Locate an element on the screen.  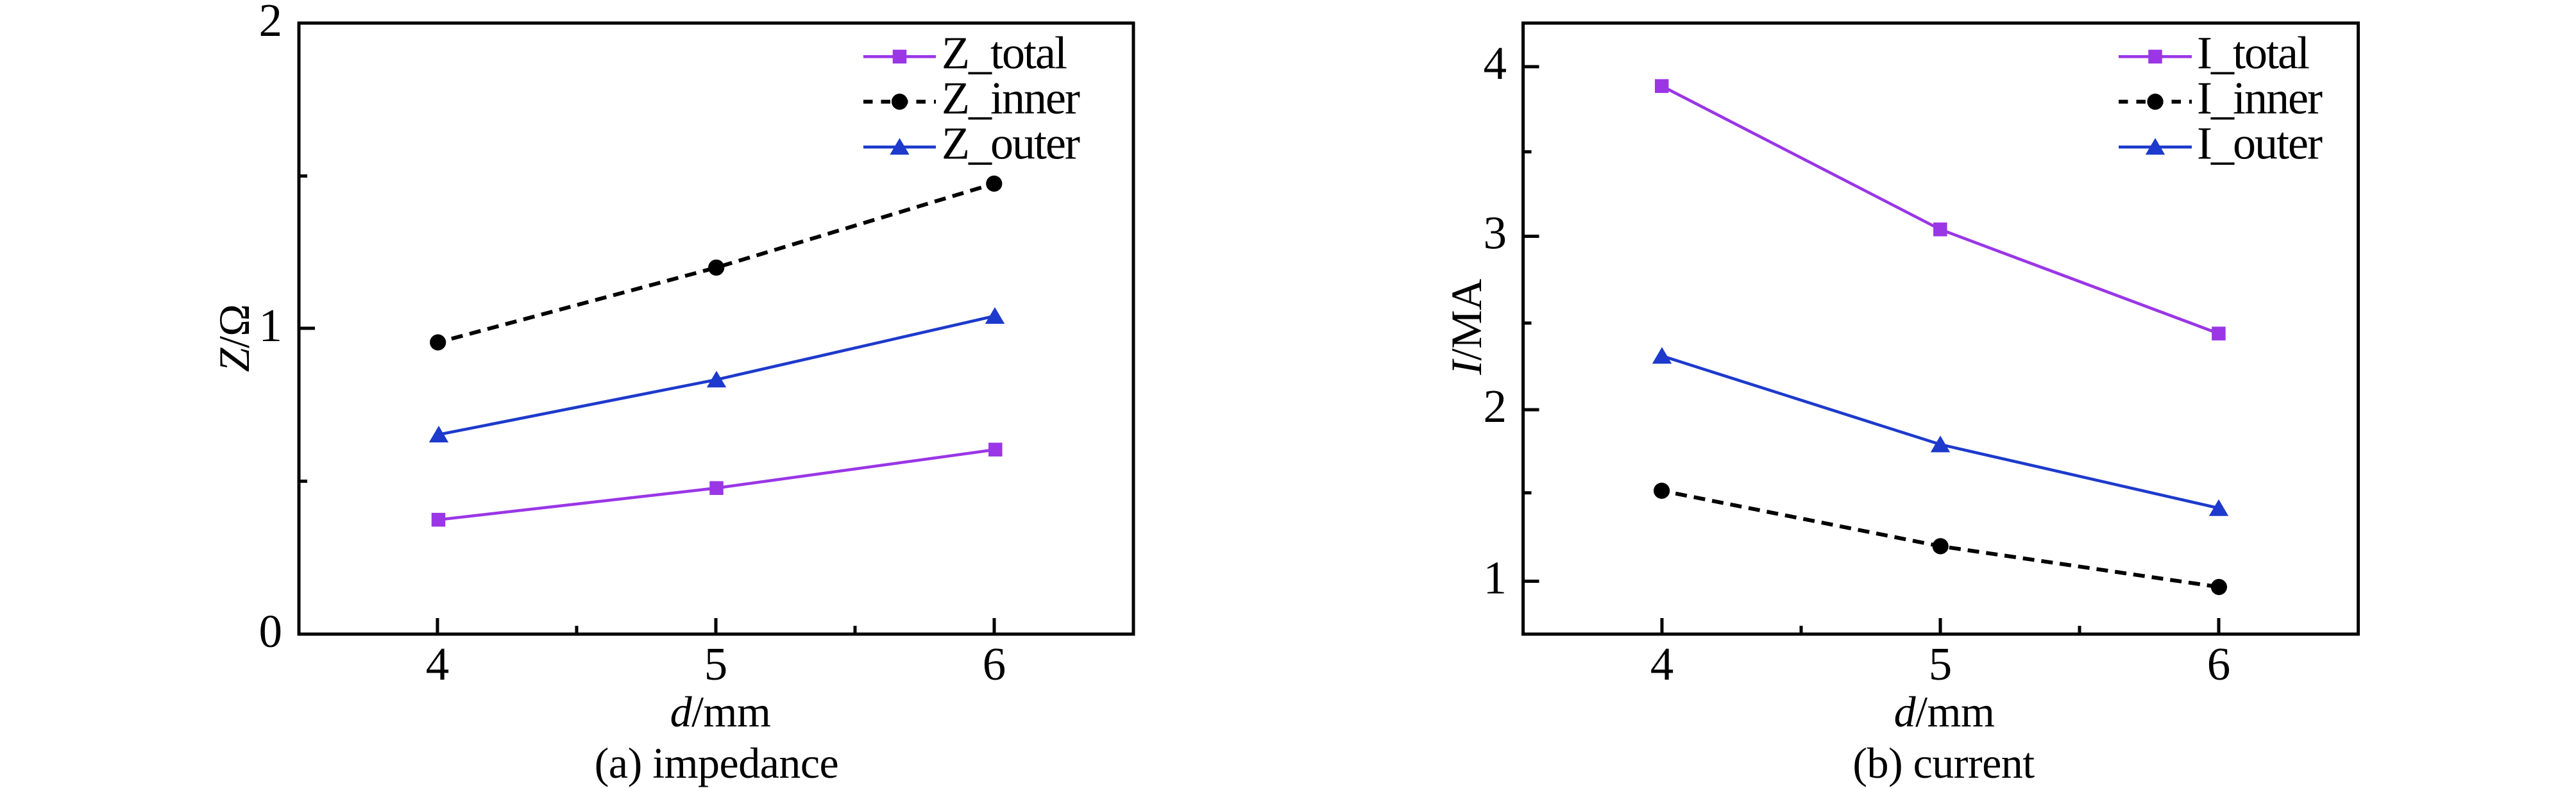
svg-text: 0 is located at coordinates (271, 631).